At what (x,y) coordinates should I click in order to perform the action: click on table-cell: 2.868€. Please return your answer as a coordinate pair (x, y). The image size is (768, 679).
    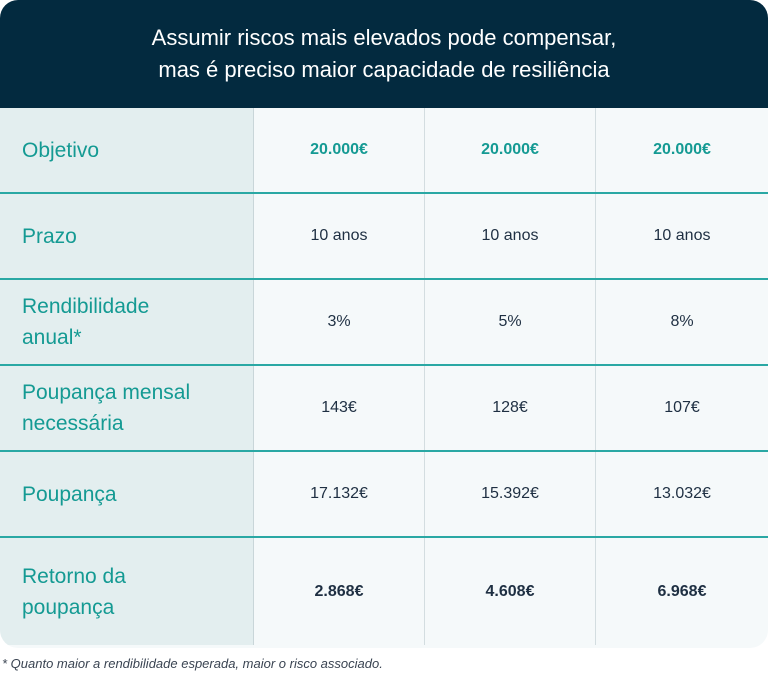
    Looking at the image, I should click on (339, 591).